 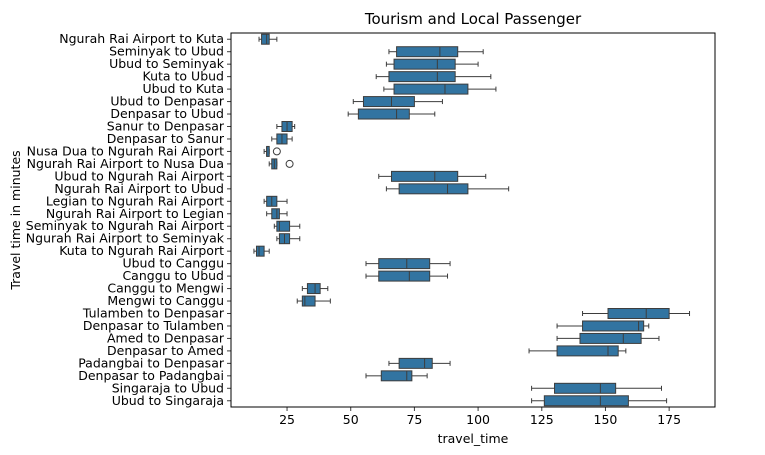 What do you see at coordinates (173, 263) in the screenshot?
I see `y-tick-label: Ubud to Canggu` at bounding box center [173, 263].